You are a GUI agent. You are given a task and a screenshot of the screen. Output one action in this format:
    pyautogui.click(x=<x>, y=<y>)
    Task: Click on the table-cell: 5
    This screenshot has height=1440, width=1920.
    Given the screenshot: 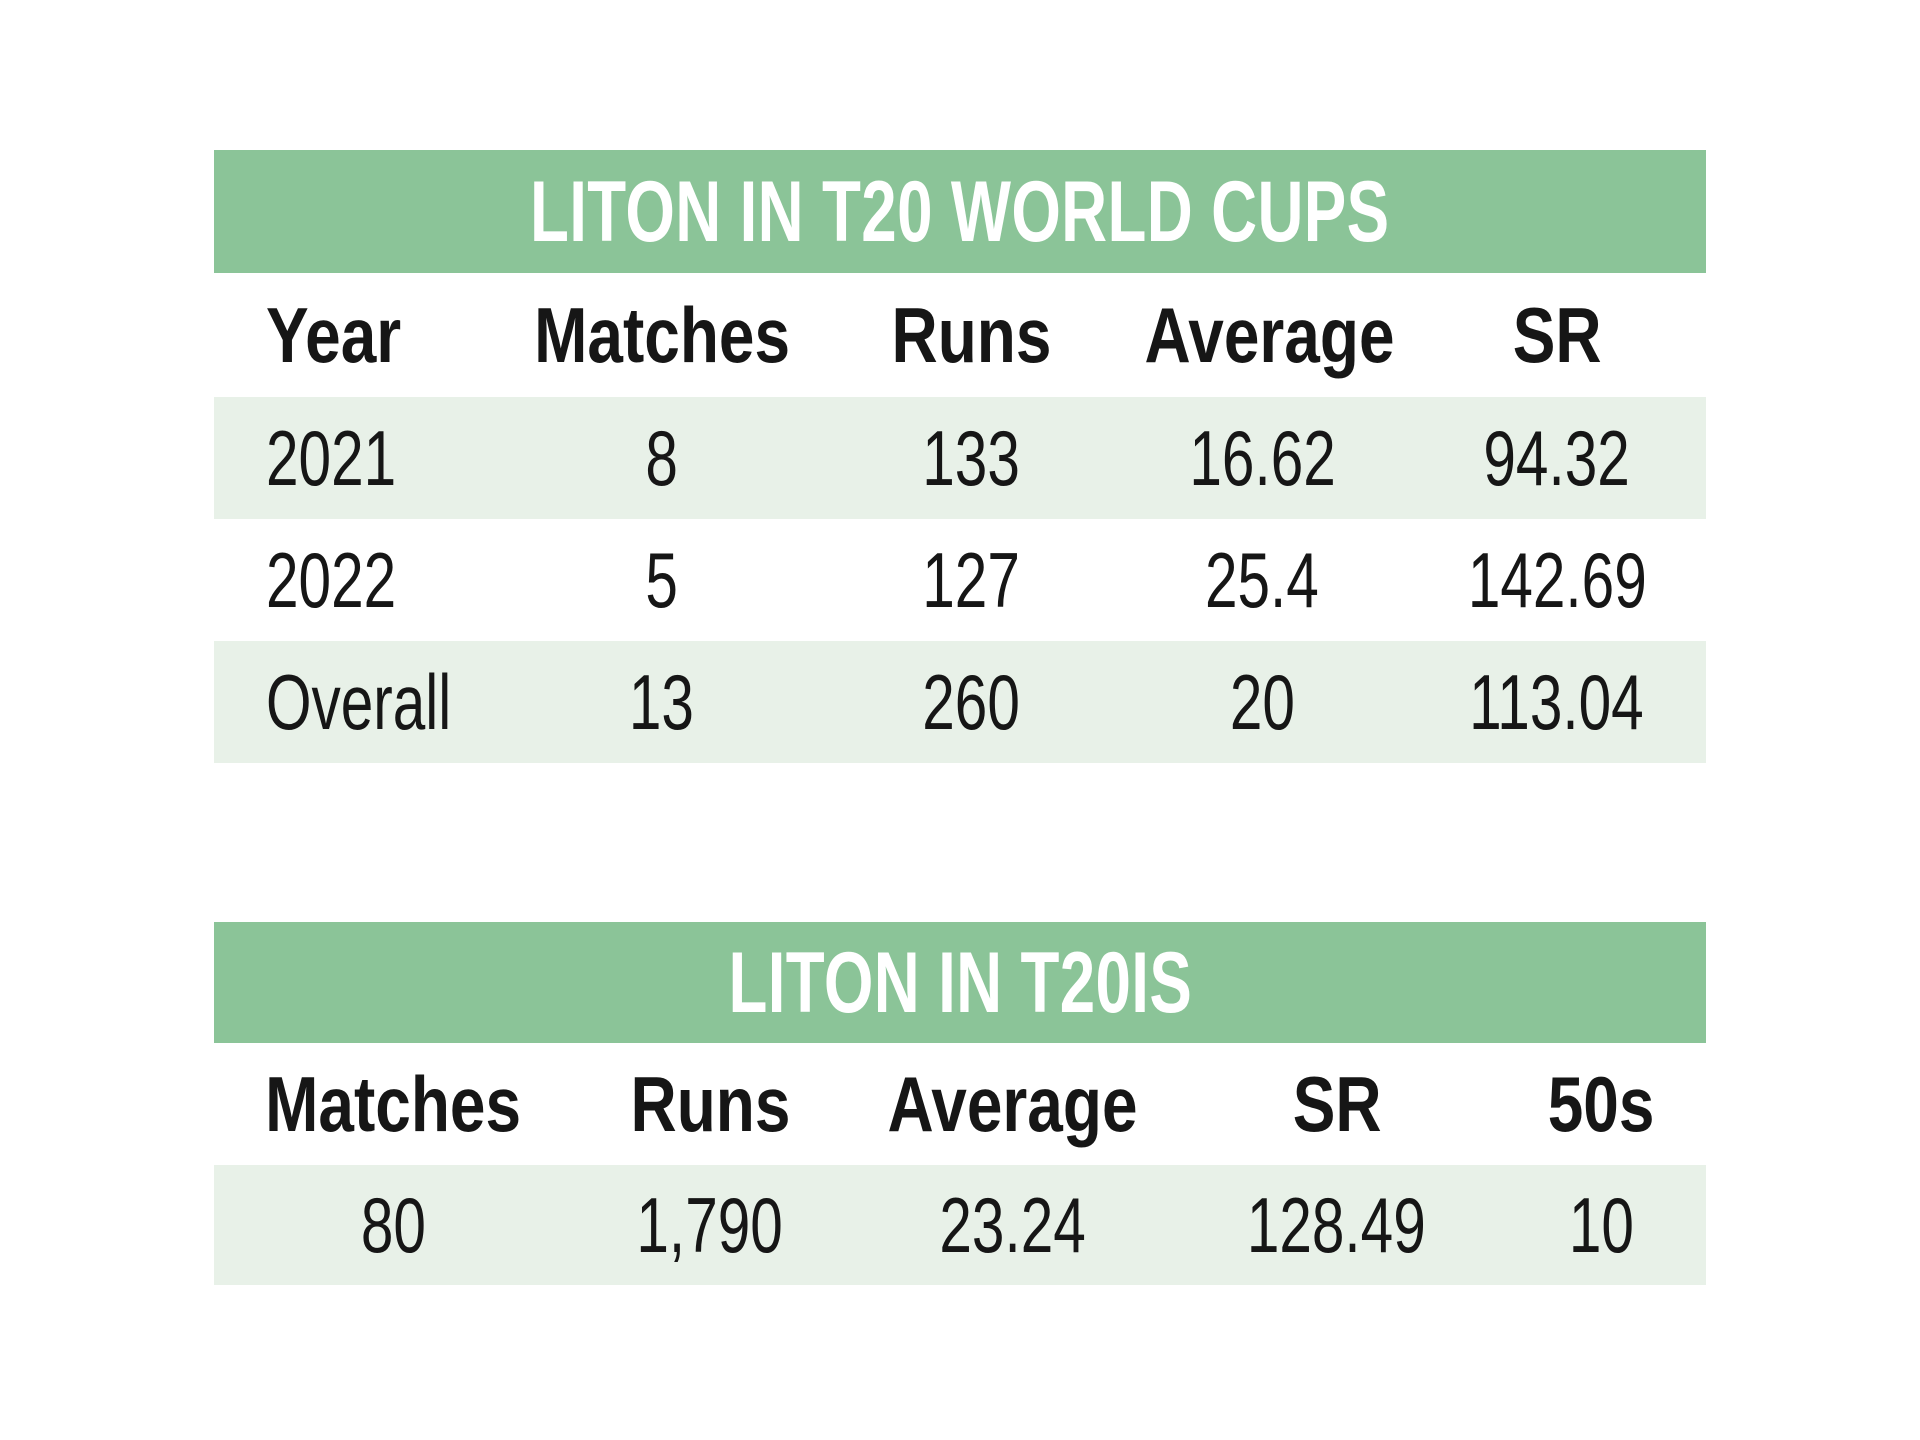 What is the action you would take?
    pyautogui.click(x=661, y=580)
    